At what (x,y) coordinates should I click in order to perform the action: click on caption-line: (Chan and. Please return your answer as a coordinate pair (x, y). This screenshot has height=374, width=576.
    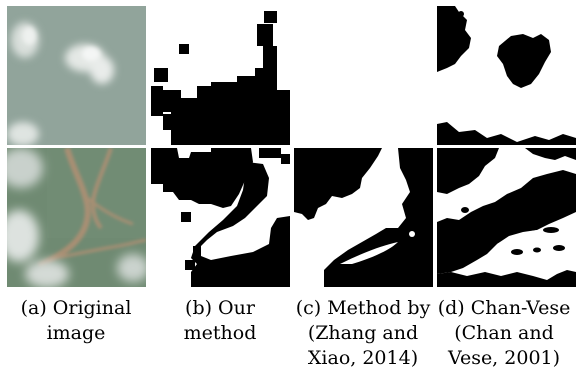
    Looking at the image, I should click on (504, 333).